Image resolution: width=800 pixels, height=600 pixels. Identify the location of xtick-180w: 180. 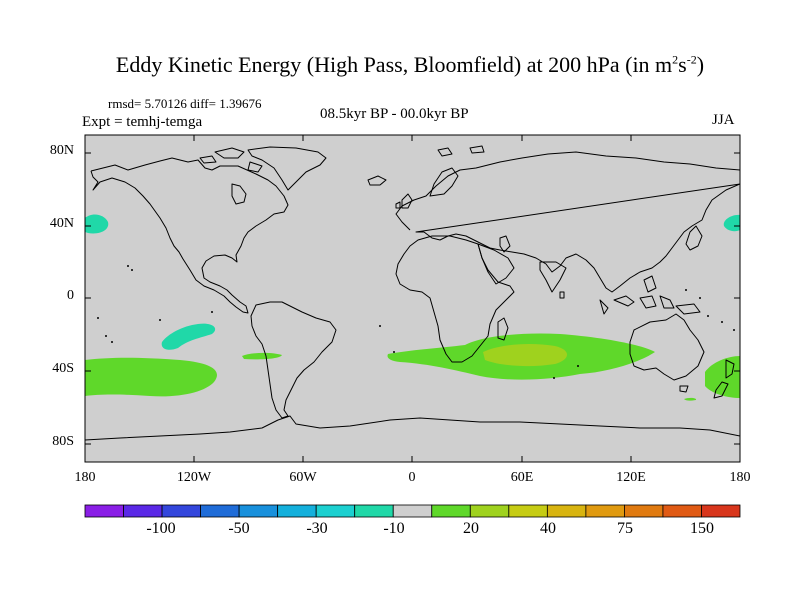
(85, 477).